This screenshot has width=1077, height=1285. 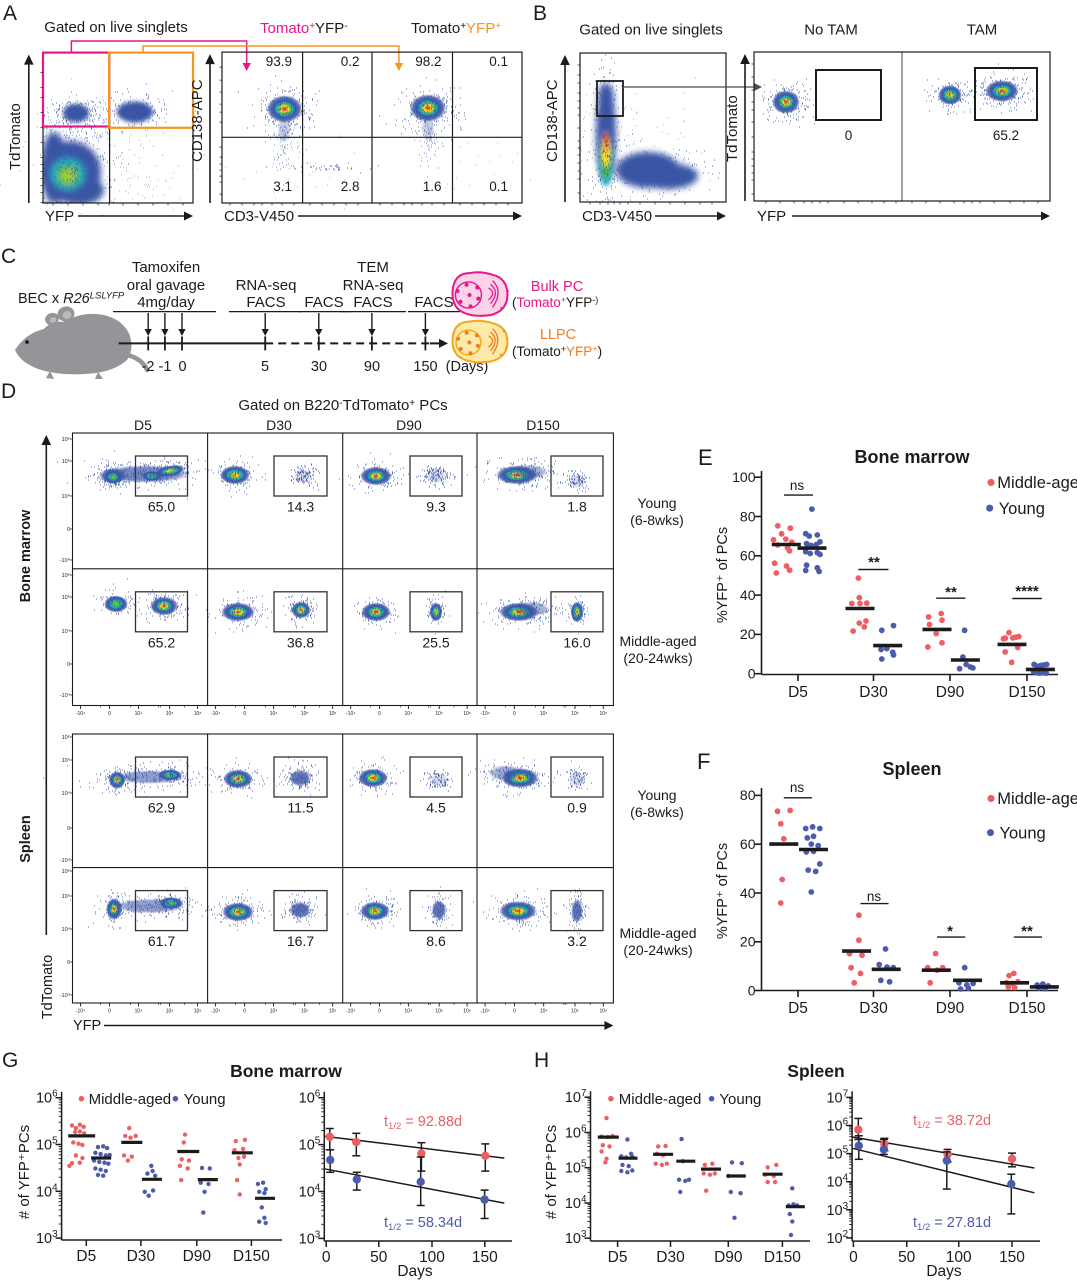 I want to click on svg-text: A, so click(x=10, y=13).